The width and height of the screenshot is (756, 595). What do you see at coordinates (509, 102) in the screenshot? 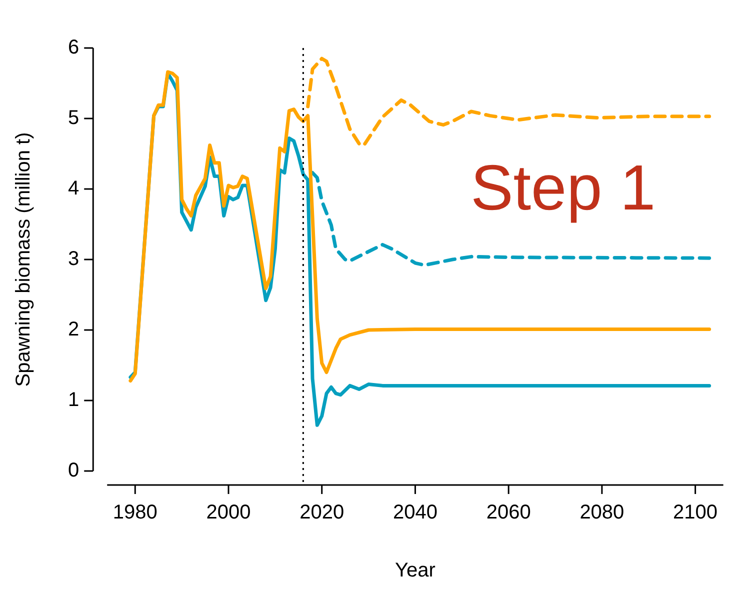
I see `line-series` at bounding box center [509, 102].